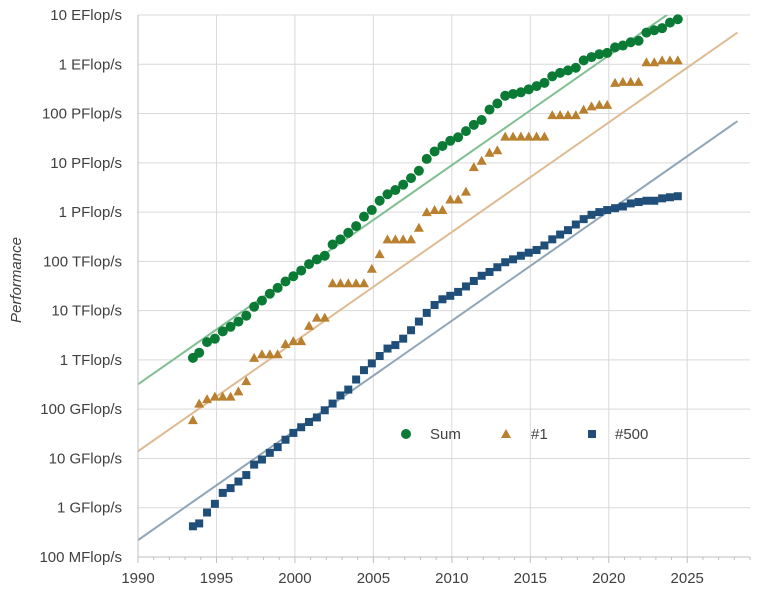 This screenshot has width=766, height=594. I want to click on y-tick-label: 100 TFlop/s, so click(82, 261).